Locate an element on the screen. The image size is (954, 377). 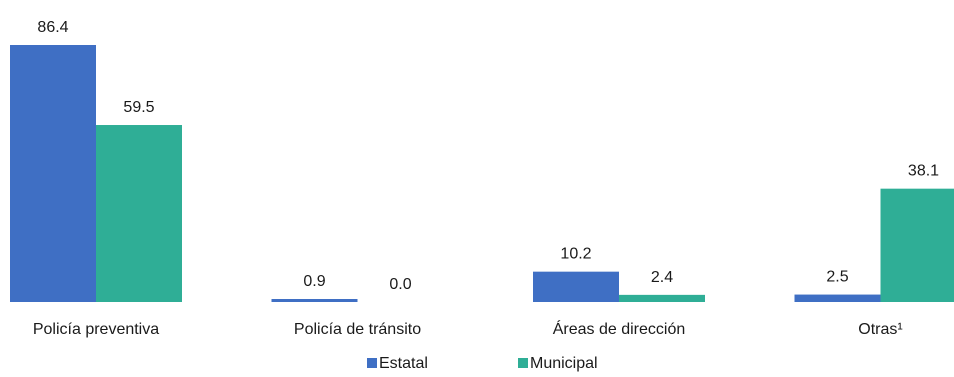
legend-label-municipal: Municipal is located at coordinates (564, 363).